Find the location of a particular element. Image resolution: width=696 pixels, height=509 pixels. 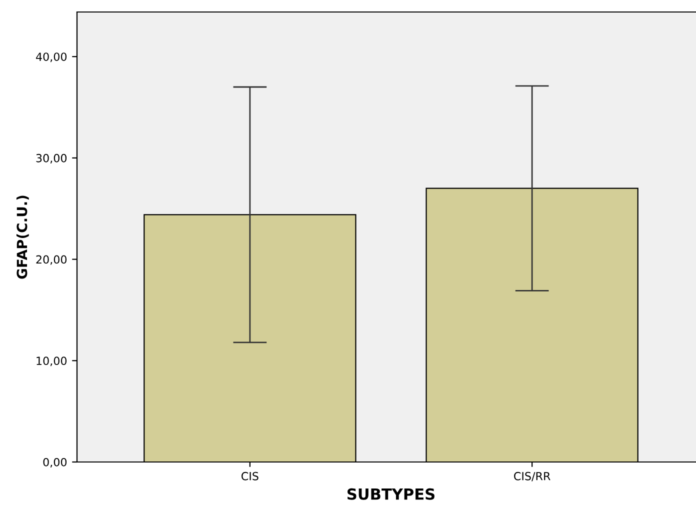

y-tick-label: 20,00 is located at coordinates (51, 260).